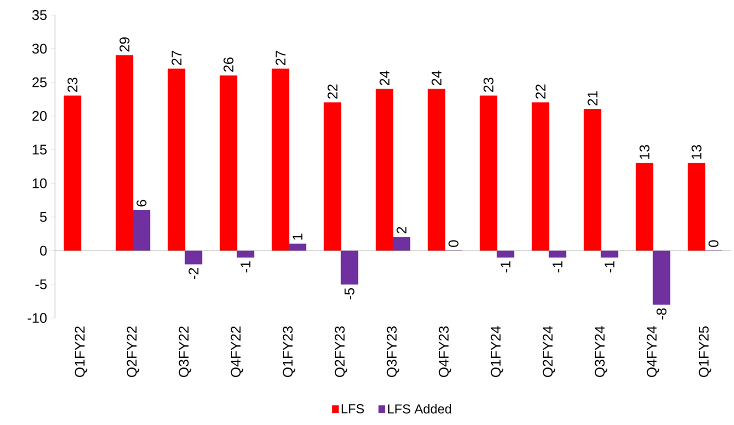 The width and height of the screenshot is (734, 425). I want to click on data-label: -8, so click(661, 314).